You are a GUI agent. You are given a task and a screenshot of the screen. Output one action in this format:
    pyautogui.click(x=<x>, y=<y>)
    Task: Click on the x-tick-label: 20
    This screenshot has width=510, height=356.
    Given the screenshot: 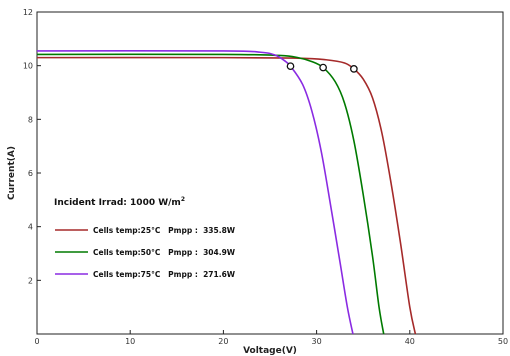 What is the action you would take?
    pyautogui.click(x=223, y=341)
    